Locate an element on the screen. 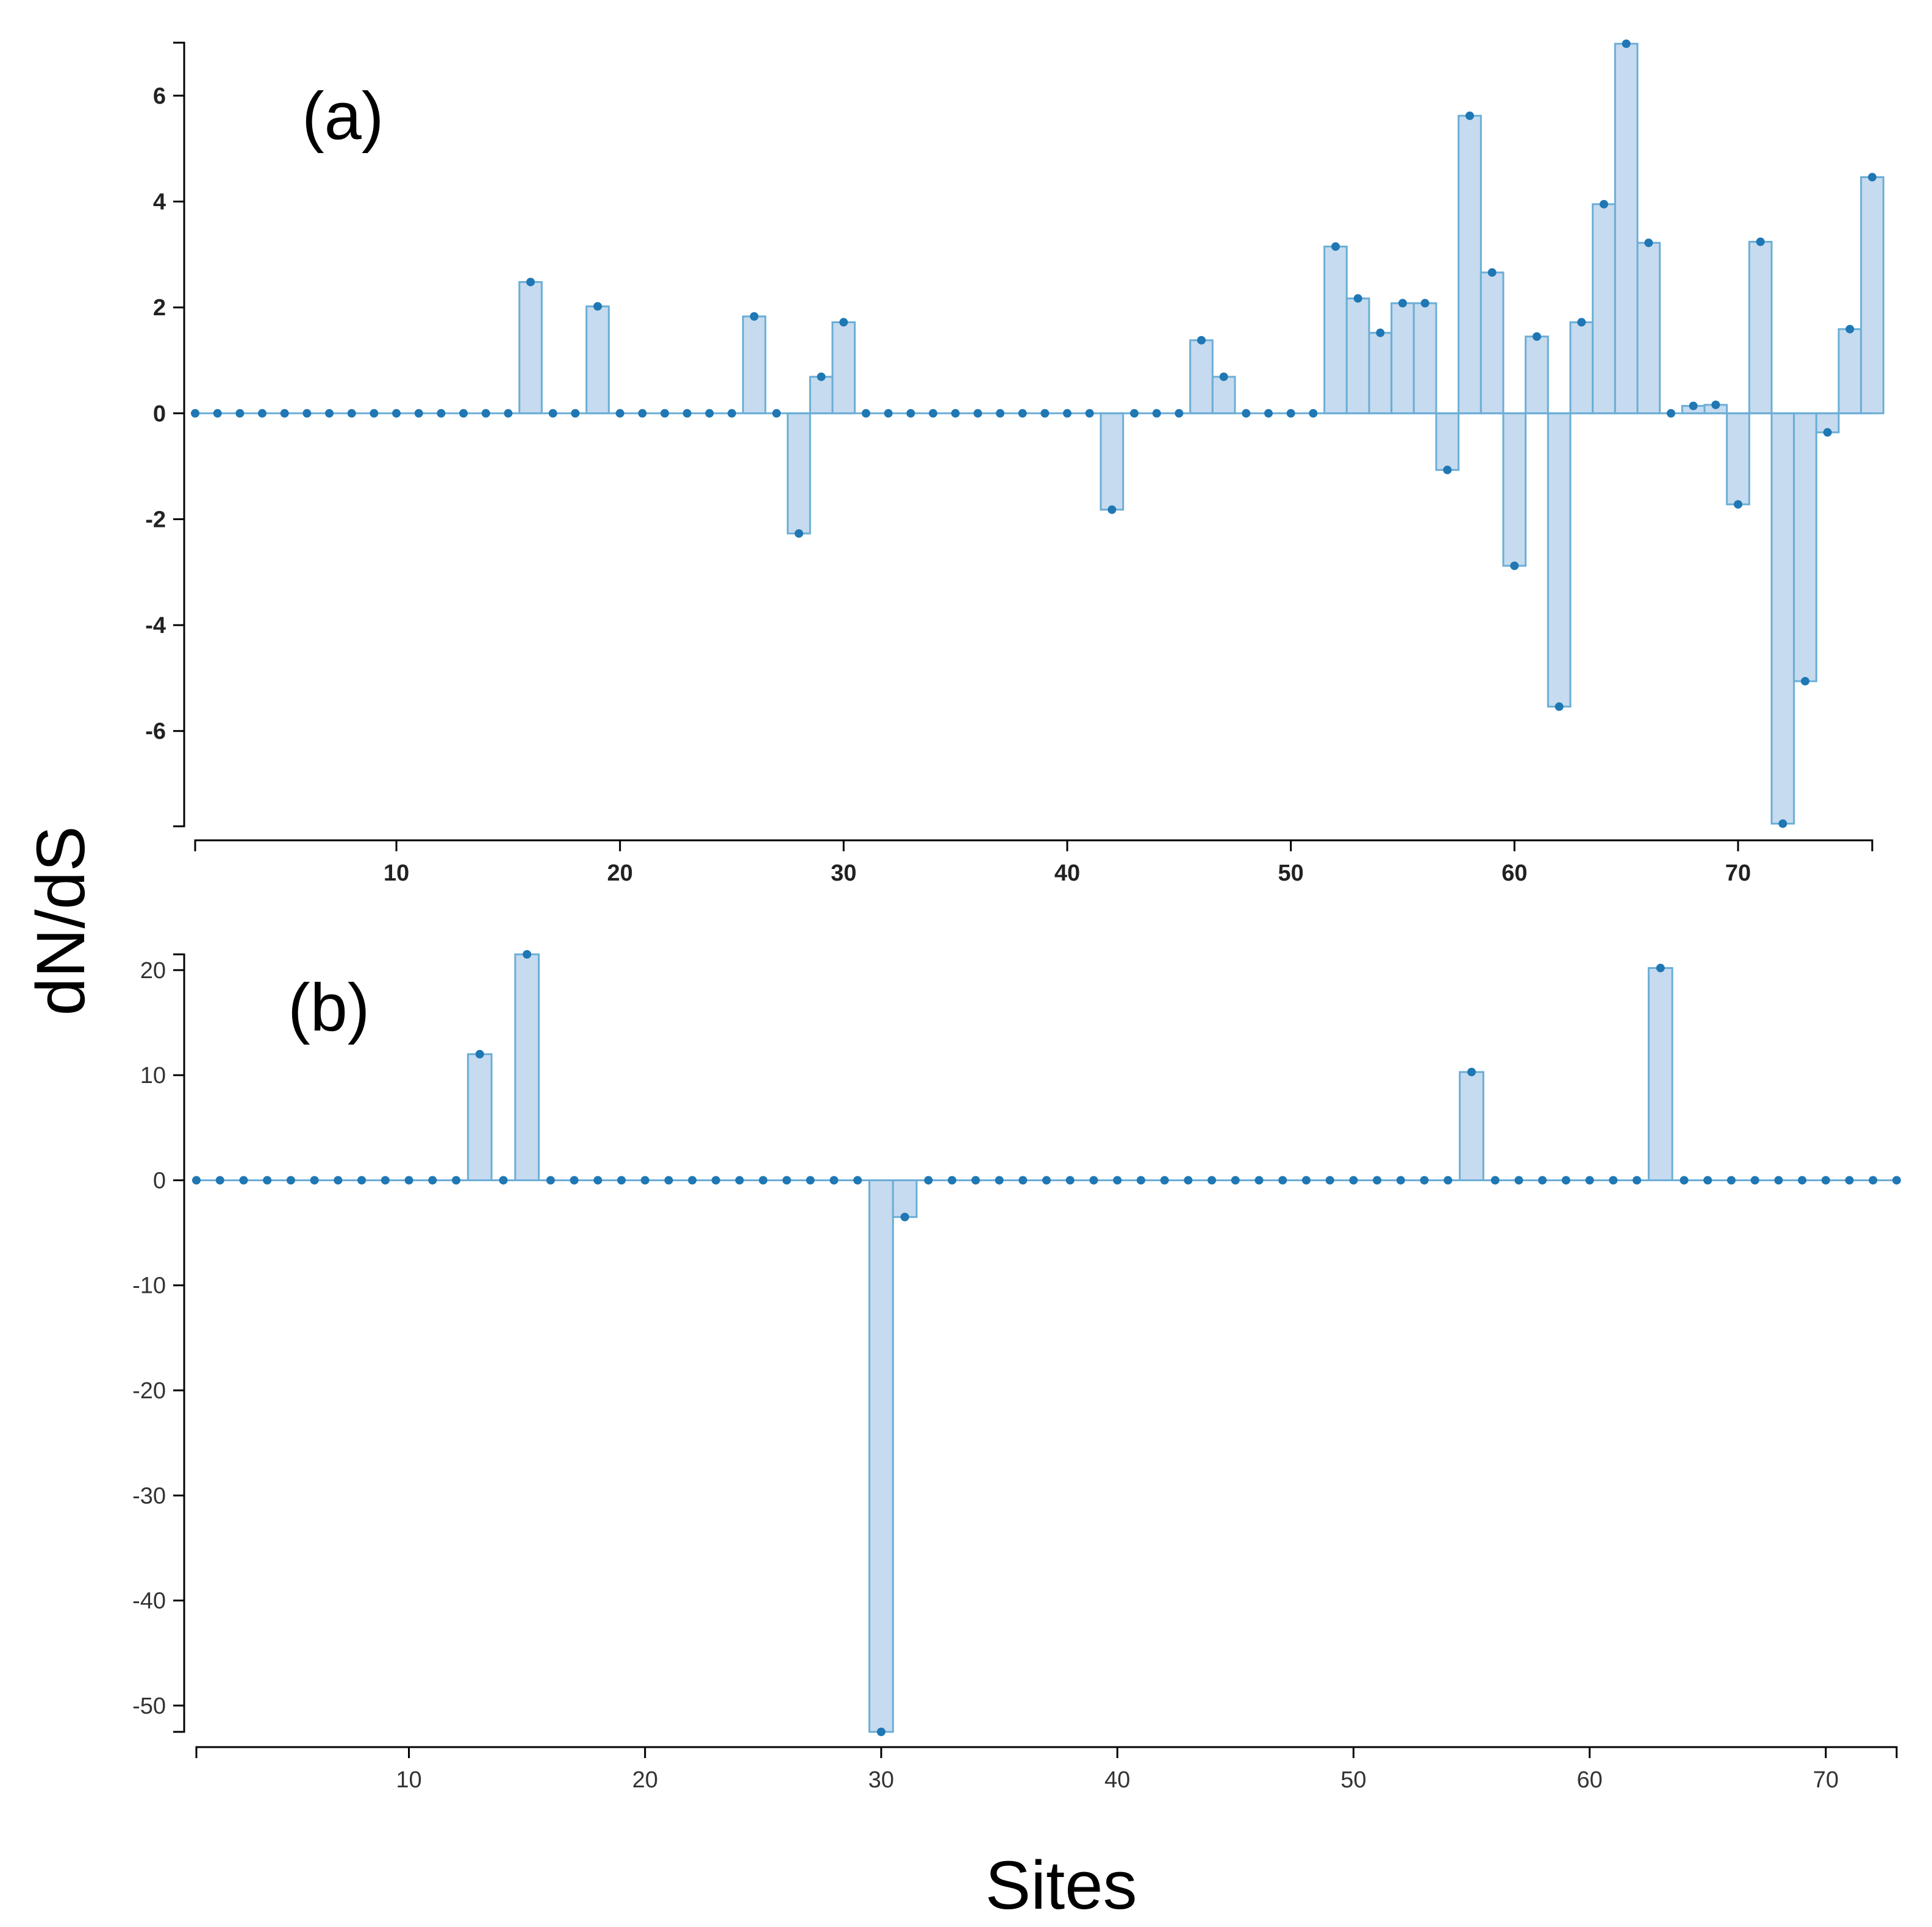  y-tick-label: -40 is located at coordinates (149, 1602).